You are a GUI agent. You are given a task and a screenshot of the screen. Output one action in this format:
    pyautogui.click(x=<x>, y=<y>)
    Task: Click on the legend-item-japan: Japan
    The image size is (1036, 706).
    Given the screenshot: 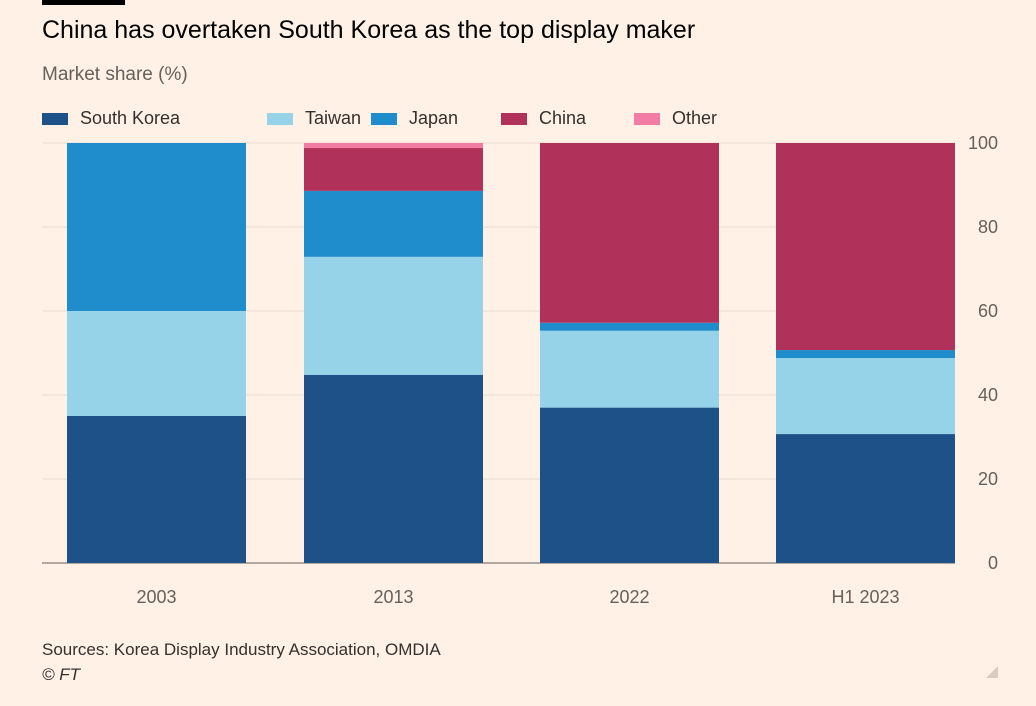 What is the action you would take?
    pyautogui.click(x=436, y=118)
    